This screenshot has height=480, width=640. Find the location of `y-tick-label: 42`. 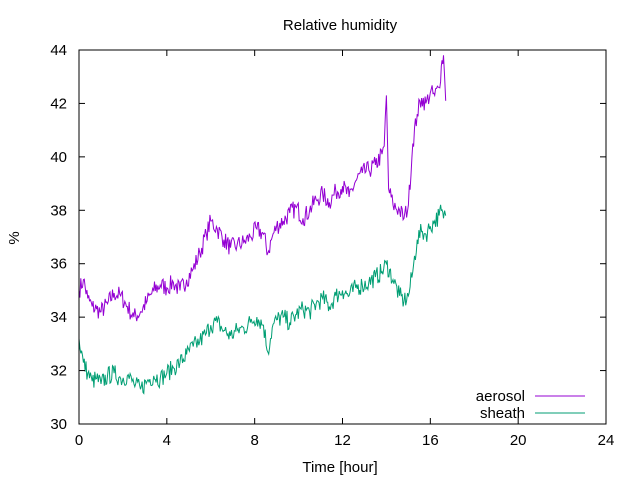

y-tick-label: 42 is located at coordinates (58, 103).